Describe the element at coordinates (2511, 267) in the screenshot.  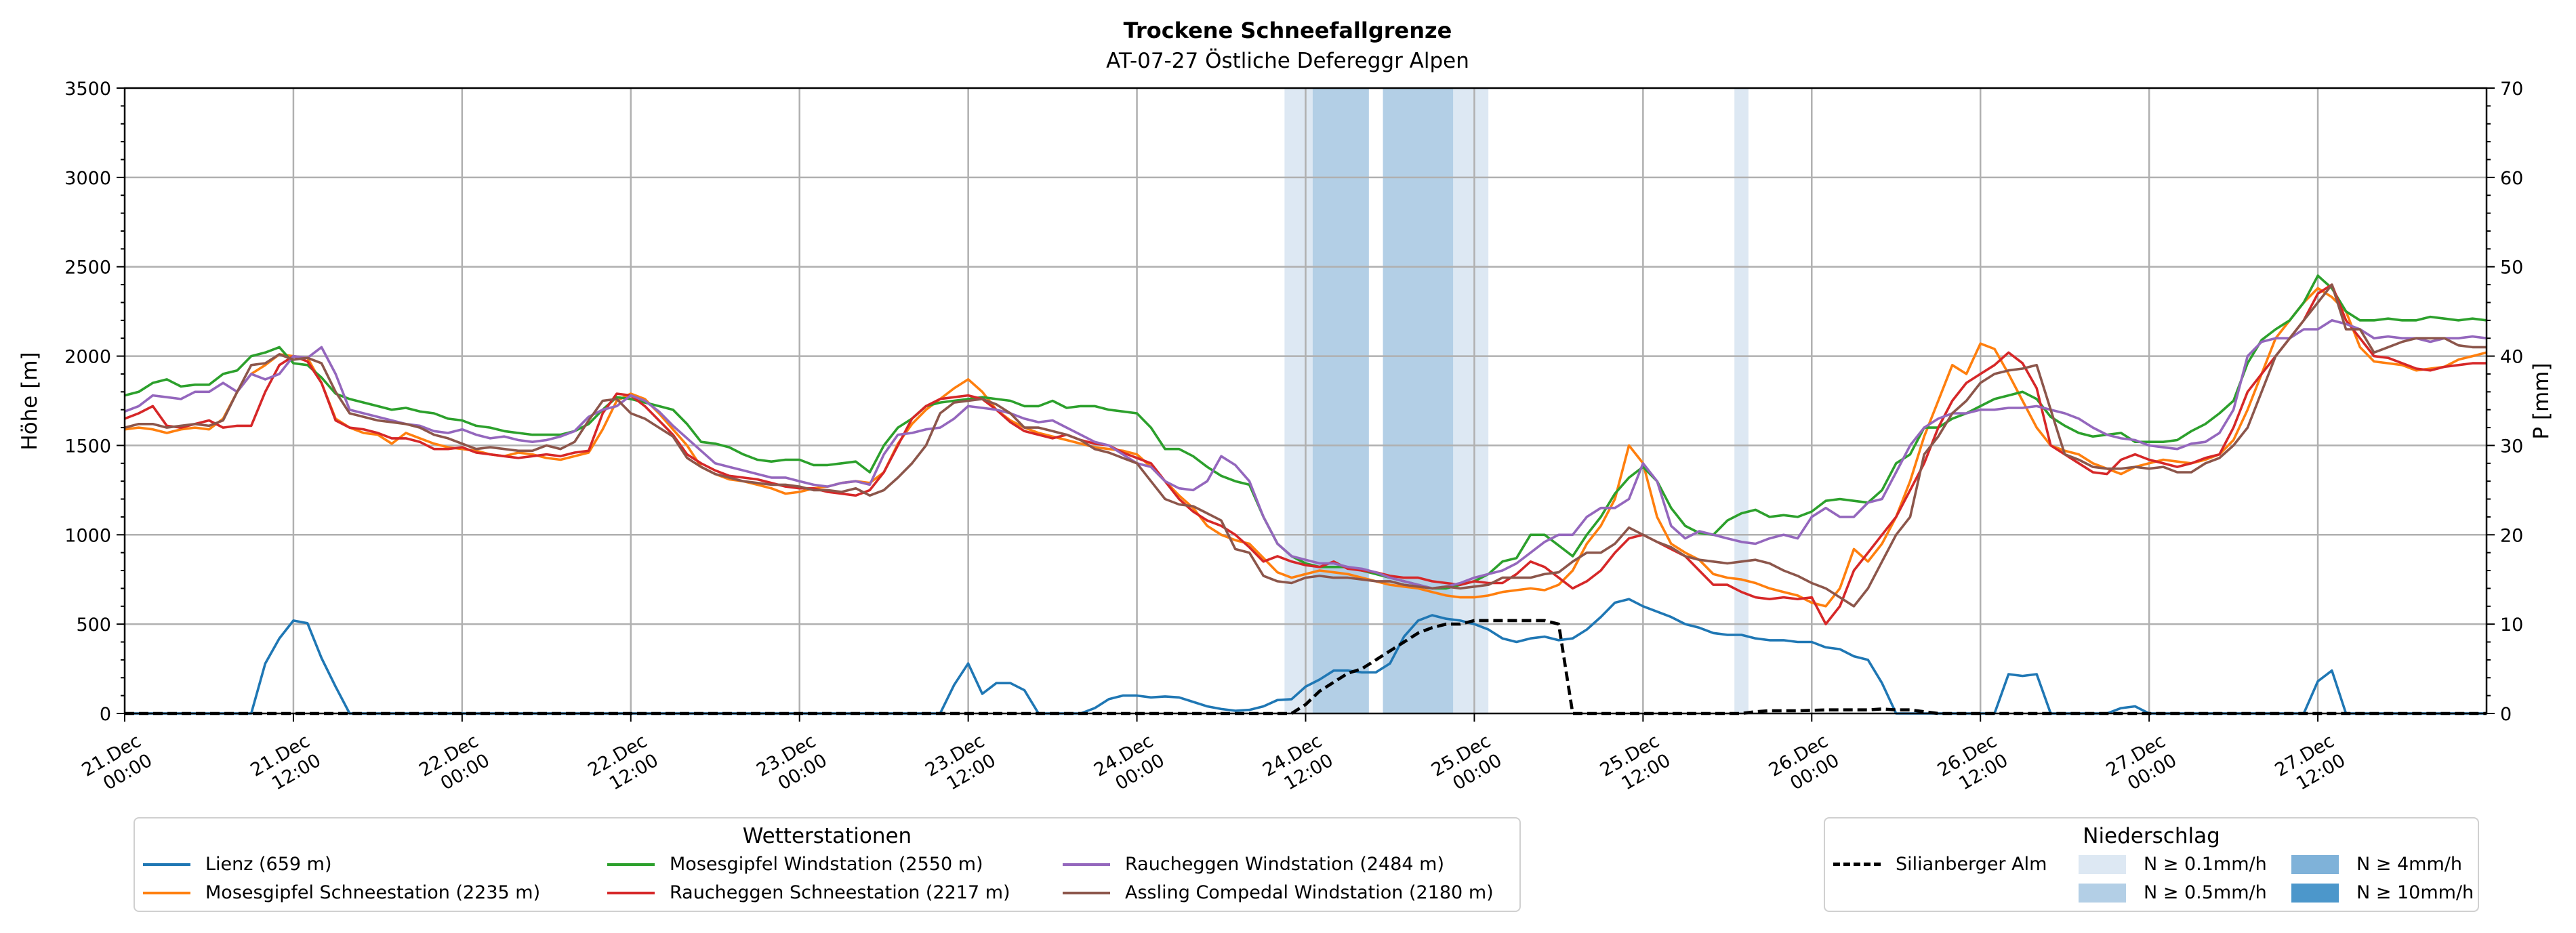
I see `y-right-tick-label-5: 50` at that location.